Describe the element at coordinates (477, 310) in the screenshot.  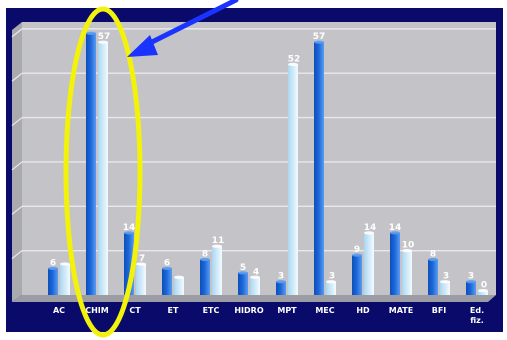
I see `x-tick-label: Ed.` at that location.